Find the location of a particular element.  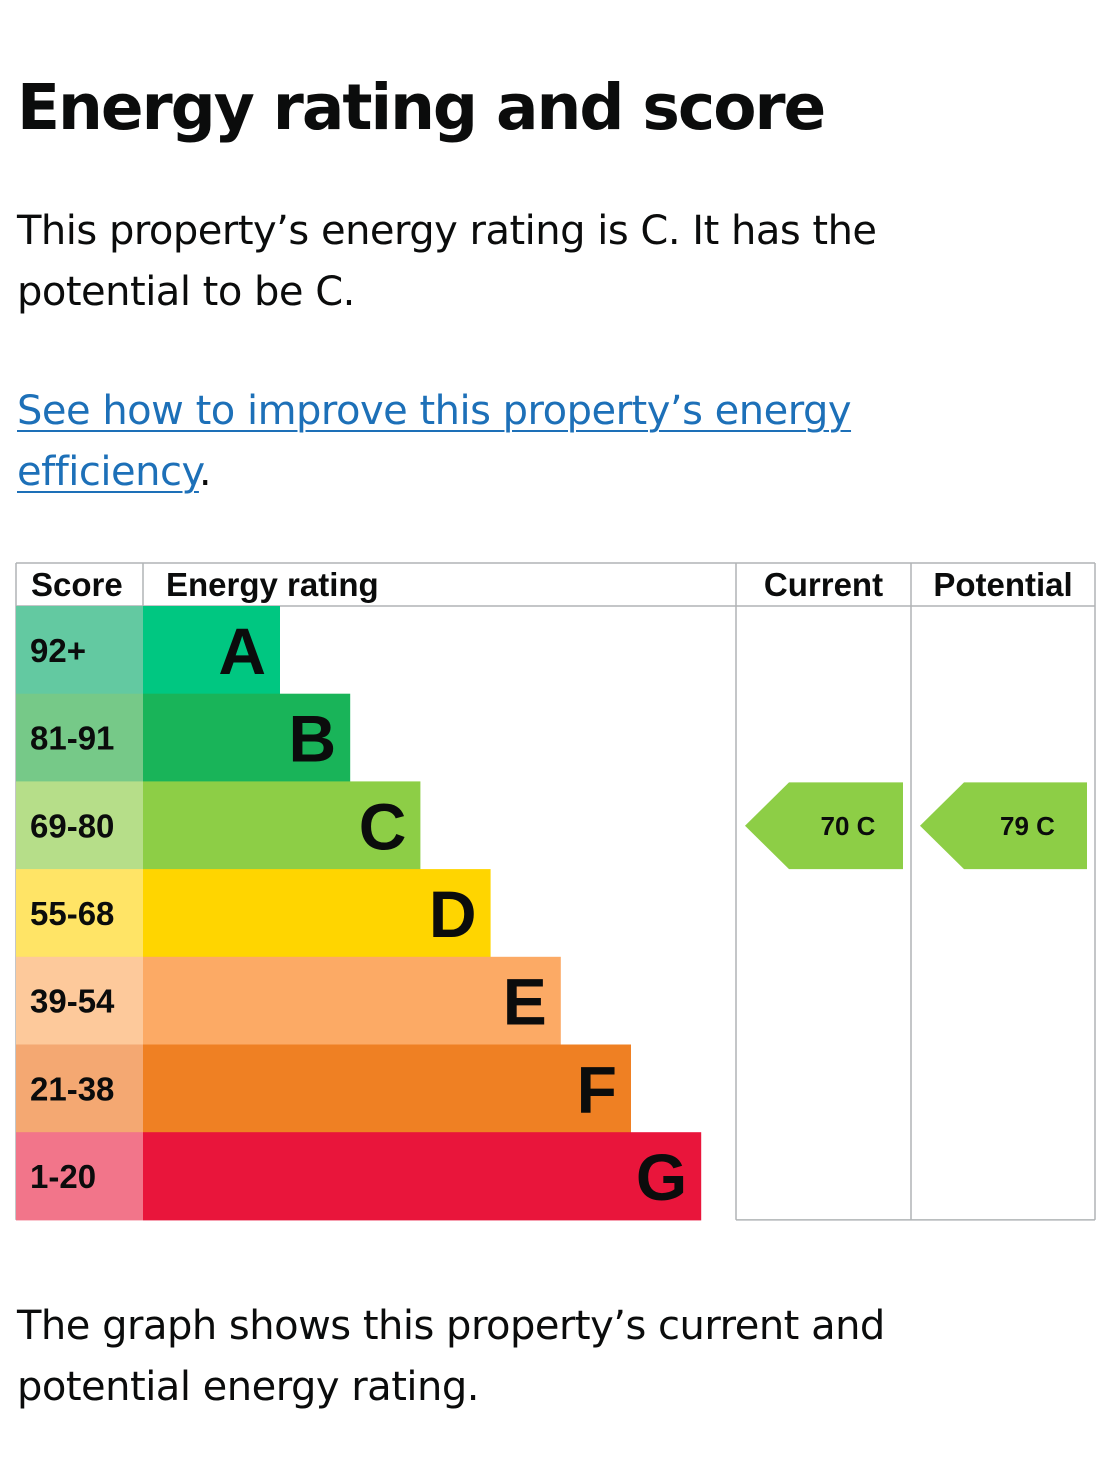

score-cell-b is located at coordinates (79, 737).